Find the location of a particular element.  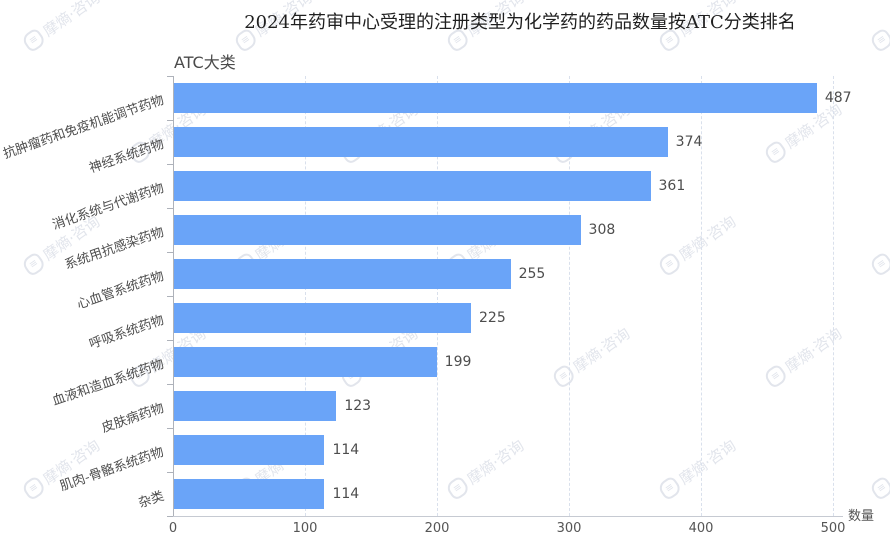

bar-value-label: 123 is located at coordinates (358, 406).